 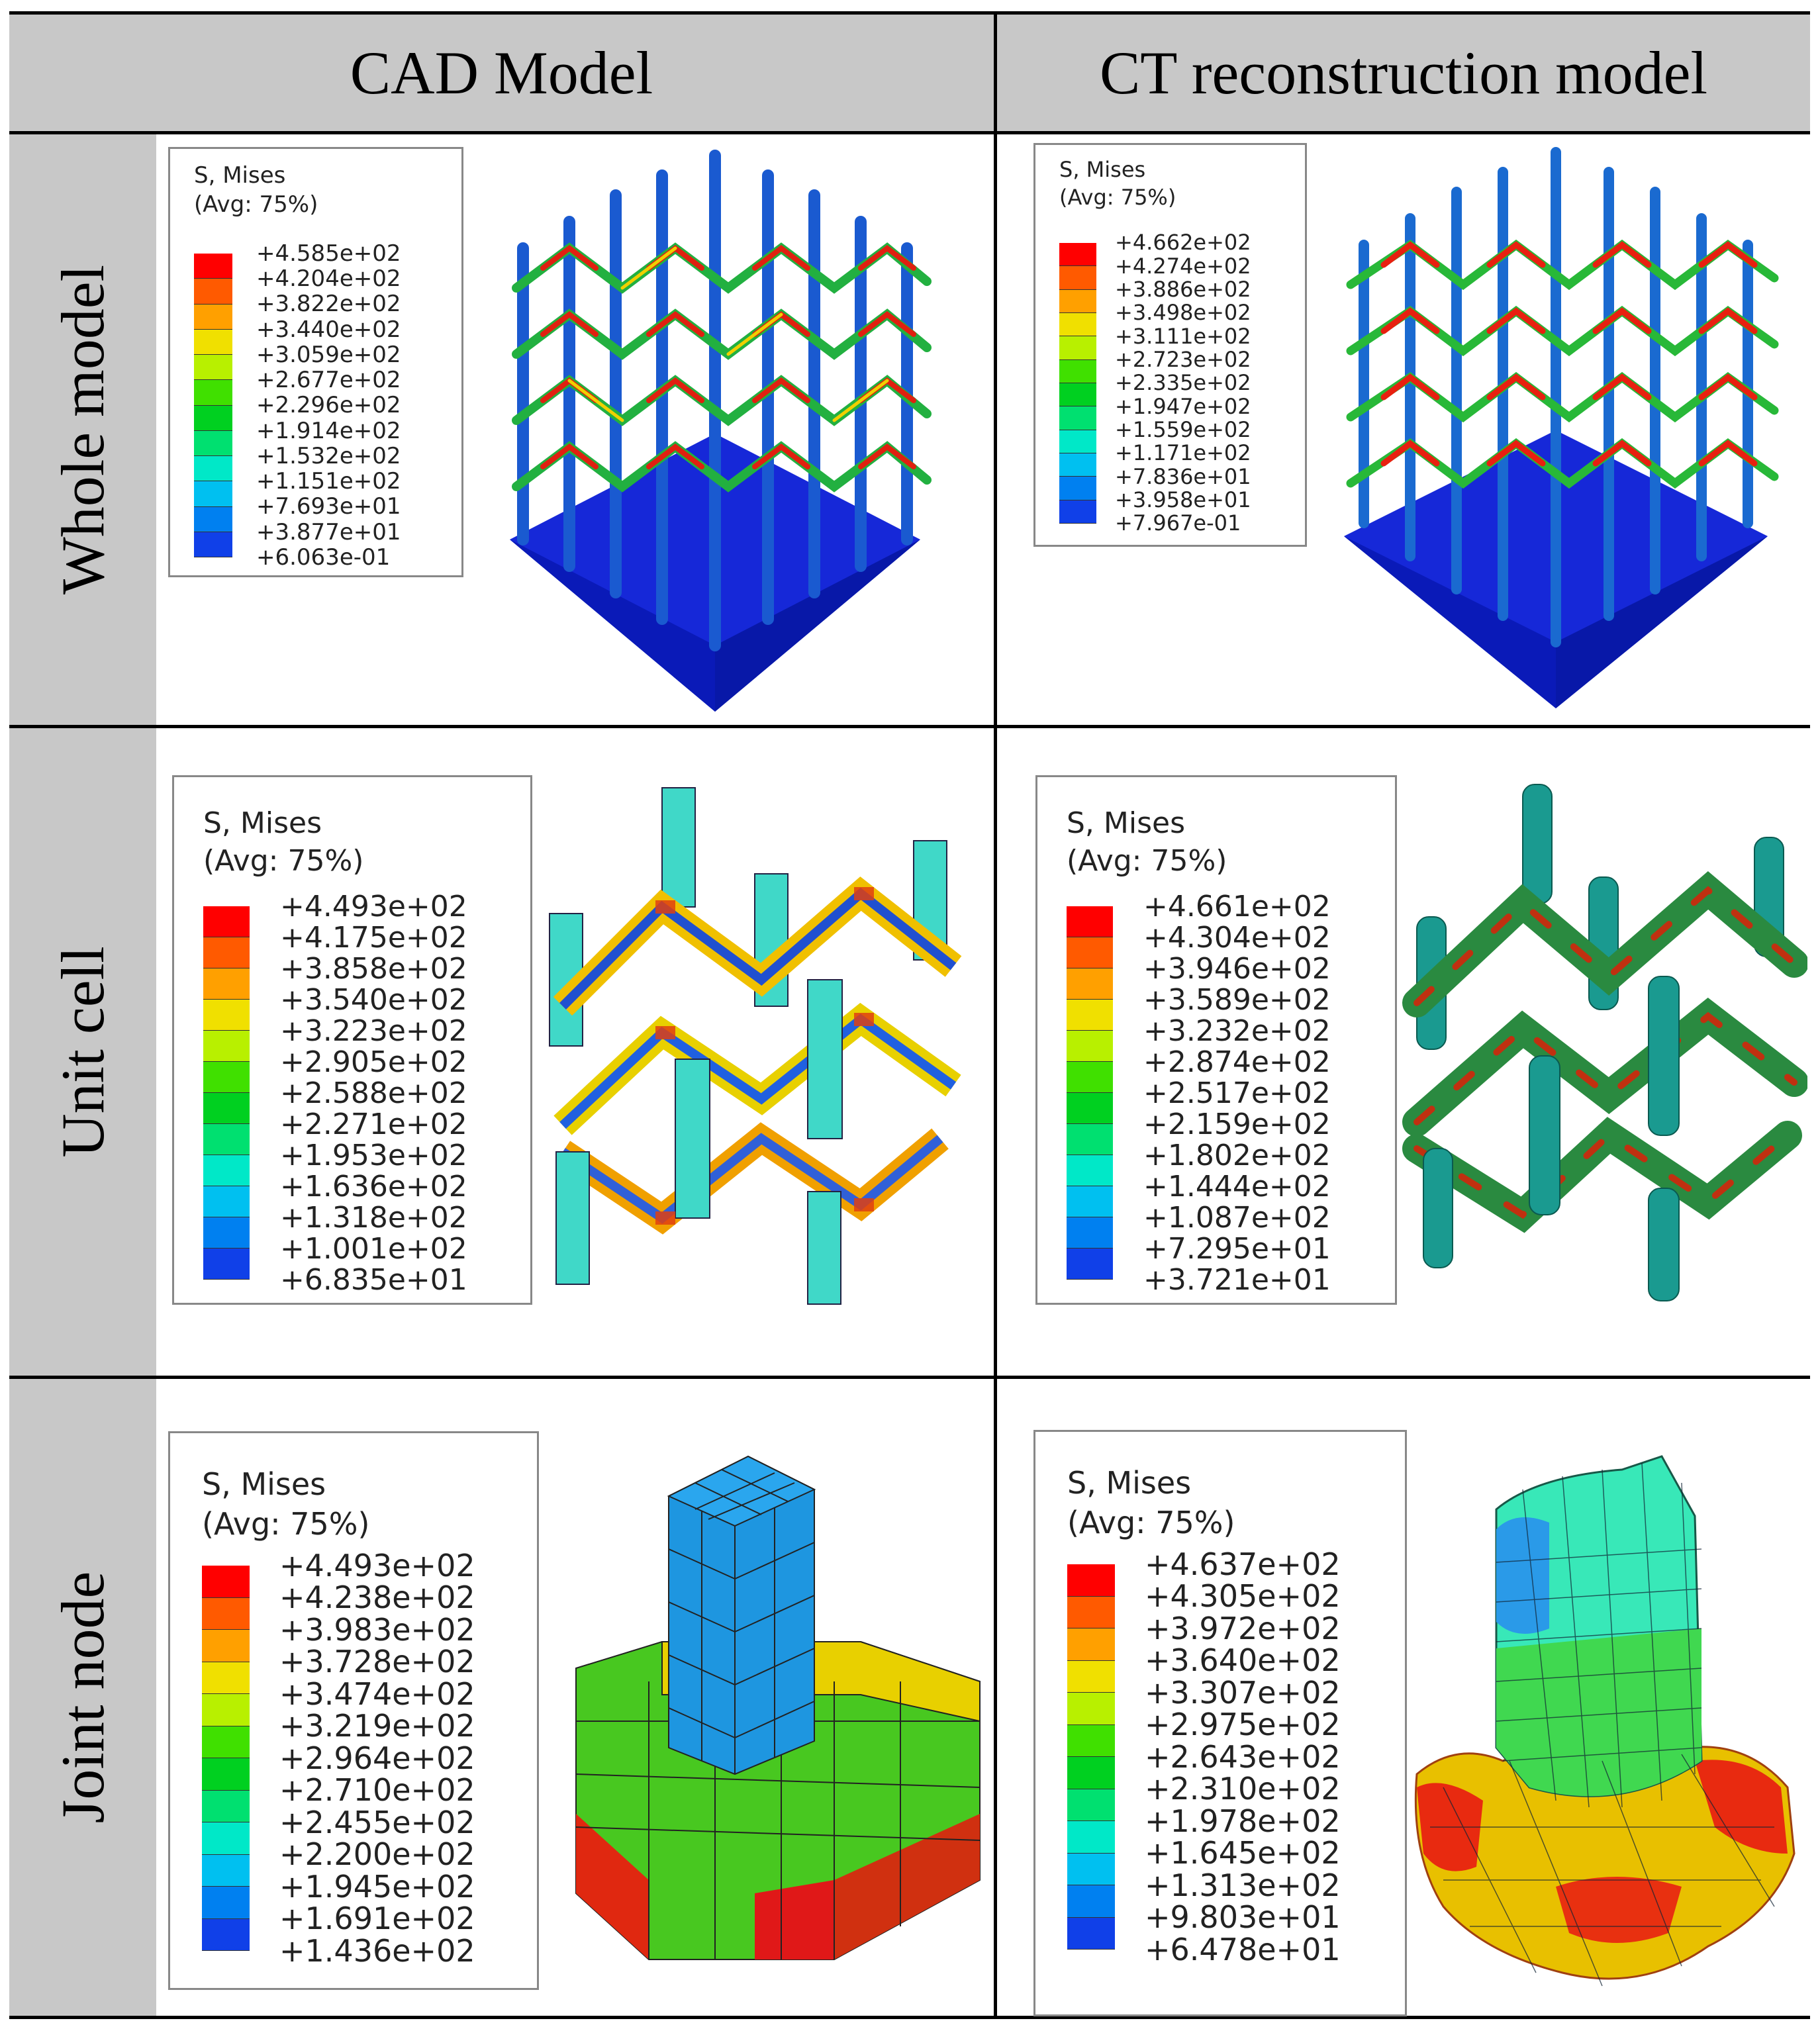 What do you see at coordinates (328, 304) in the screenshot?
I see `legend-value: +3.822e+02` at bounding box center [328, 304].